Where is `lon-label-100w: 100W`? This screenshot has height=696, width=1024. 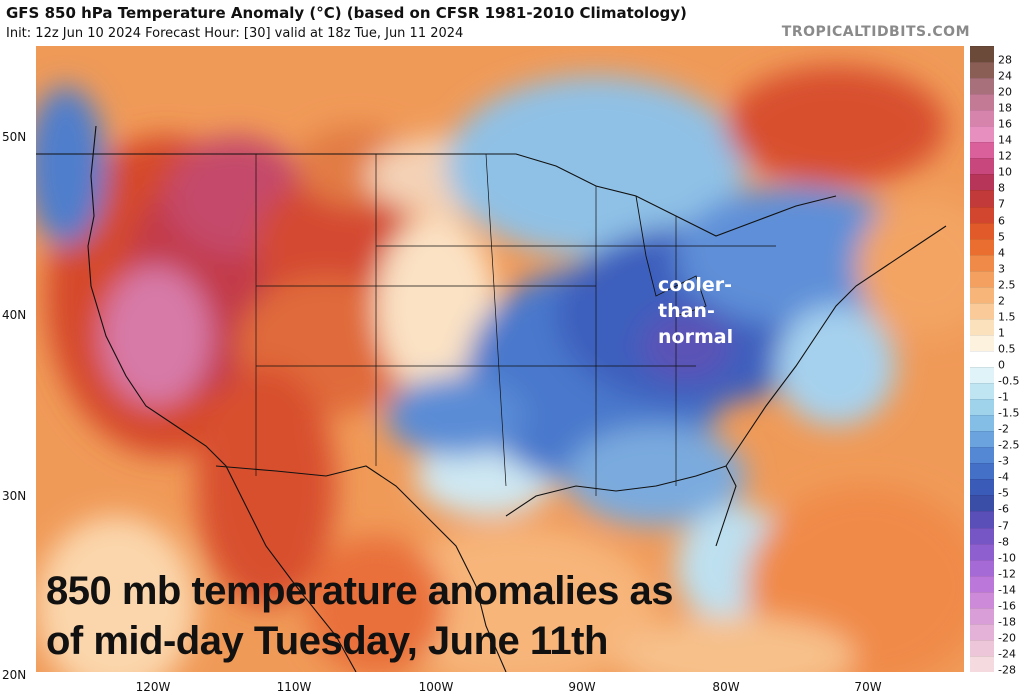 lon-label-100w: 100W is located at coordinates (436, 687).